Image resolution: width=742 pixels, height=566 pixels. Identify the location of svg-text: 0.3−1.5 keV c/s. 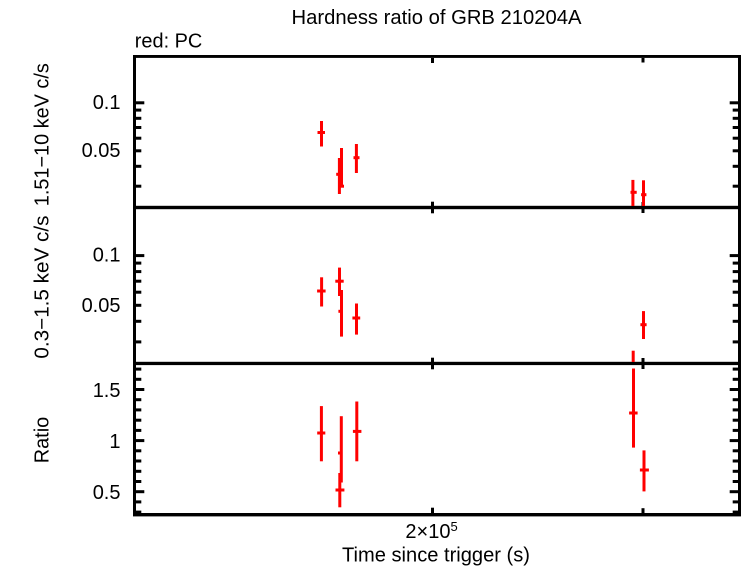
(43, 287).